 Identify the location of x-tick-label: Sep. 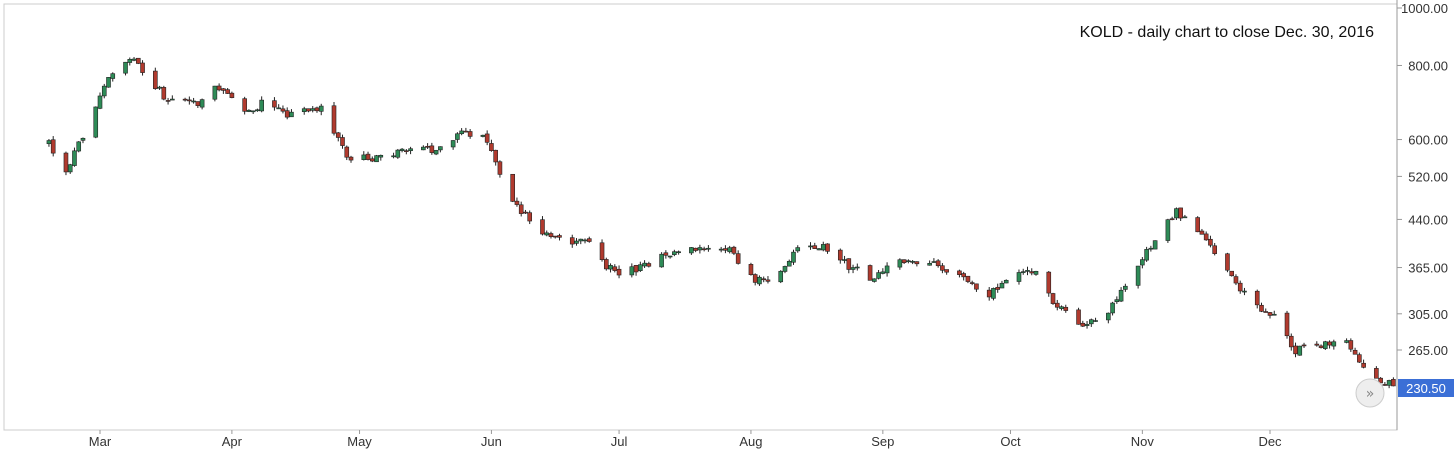
(882, 441).